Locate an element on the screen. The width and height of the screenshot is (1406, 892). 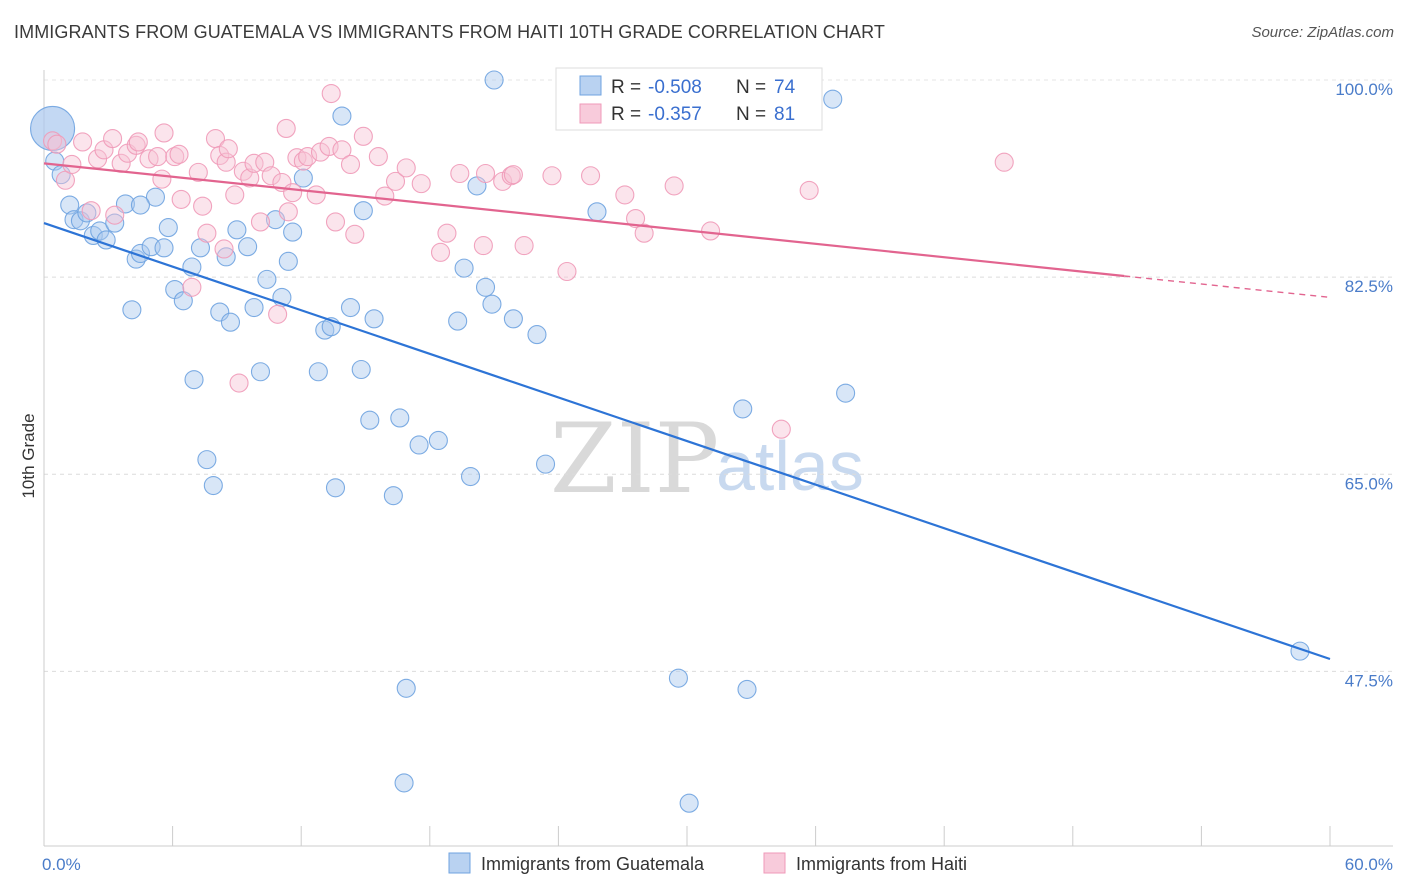
stats-n-label-haiti: N = is located at coordinates (751, 114).